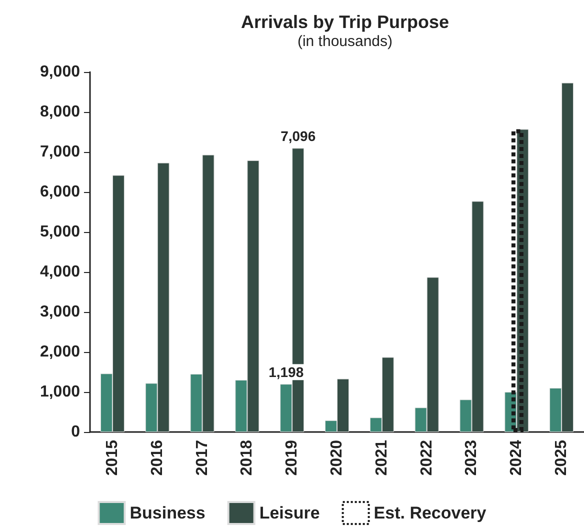 The image size is (584, 532). What do you see at coordinates (168, 513) in the screenshot?
I see `legend-label: Business` at bounding box center [168, 513].